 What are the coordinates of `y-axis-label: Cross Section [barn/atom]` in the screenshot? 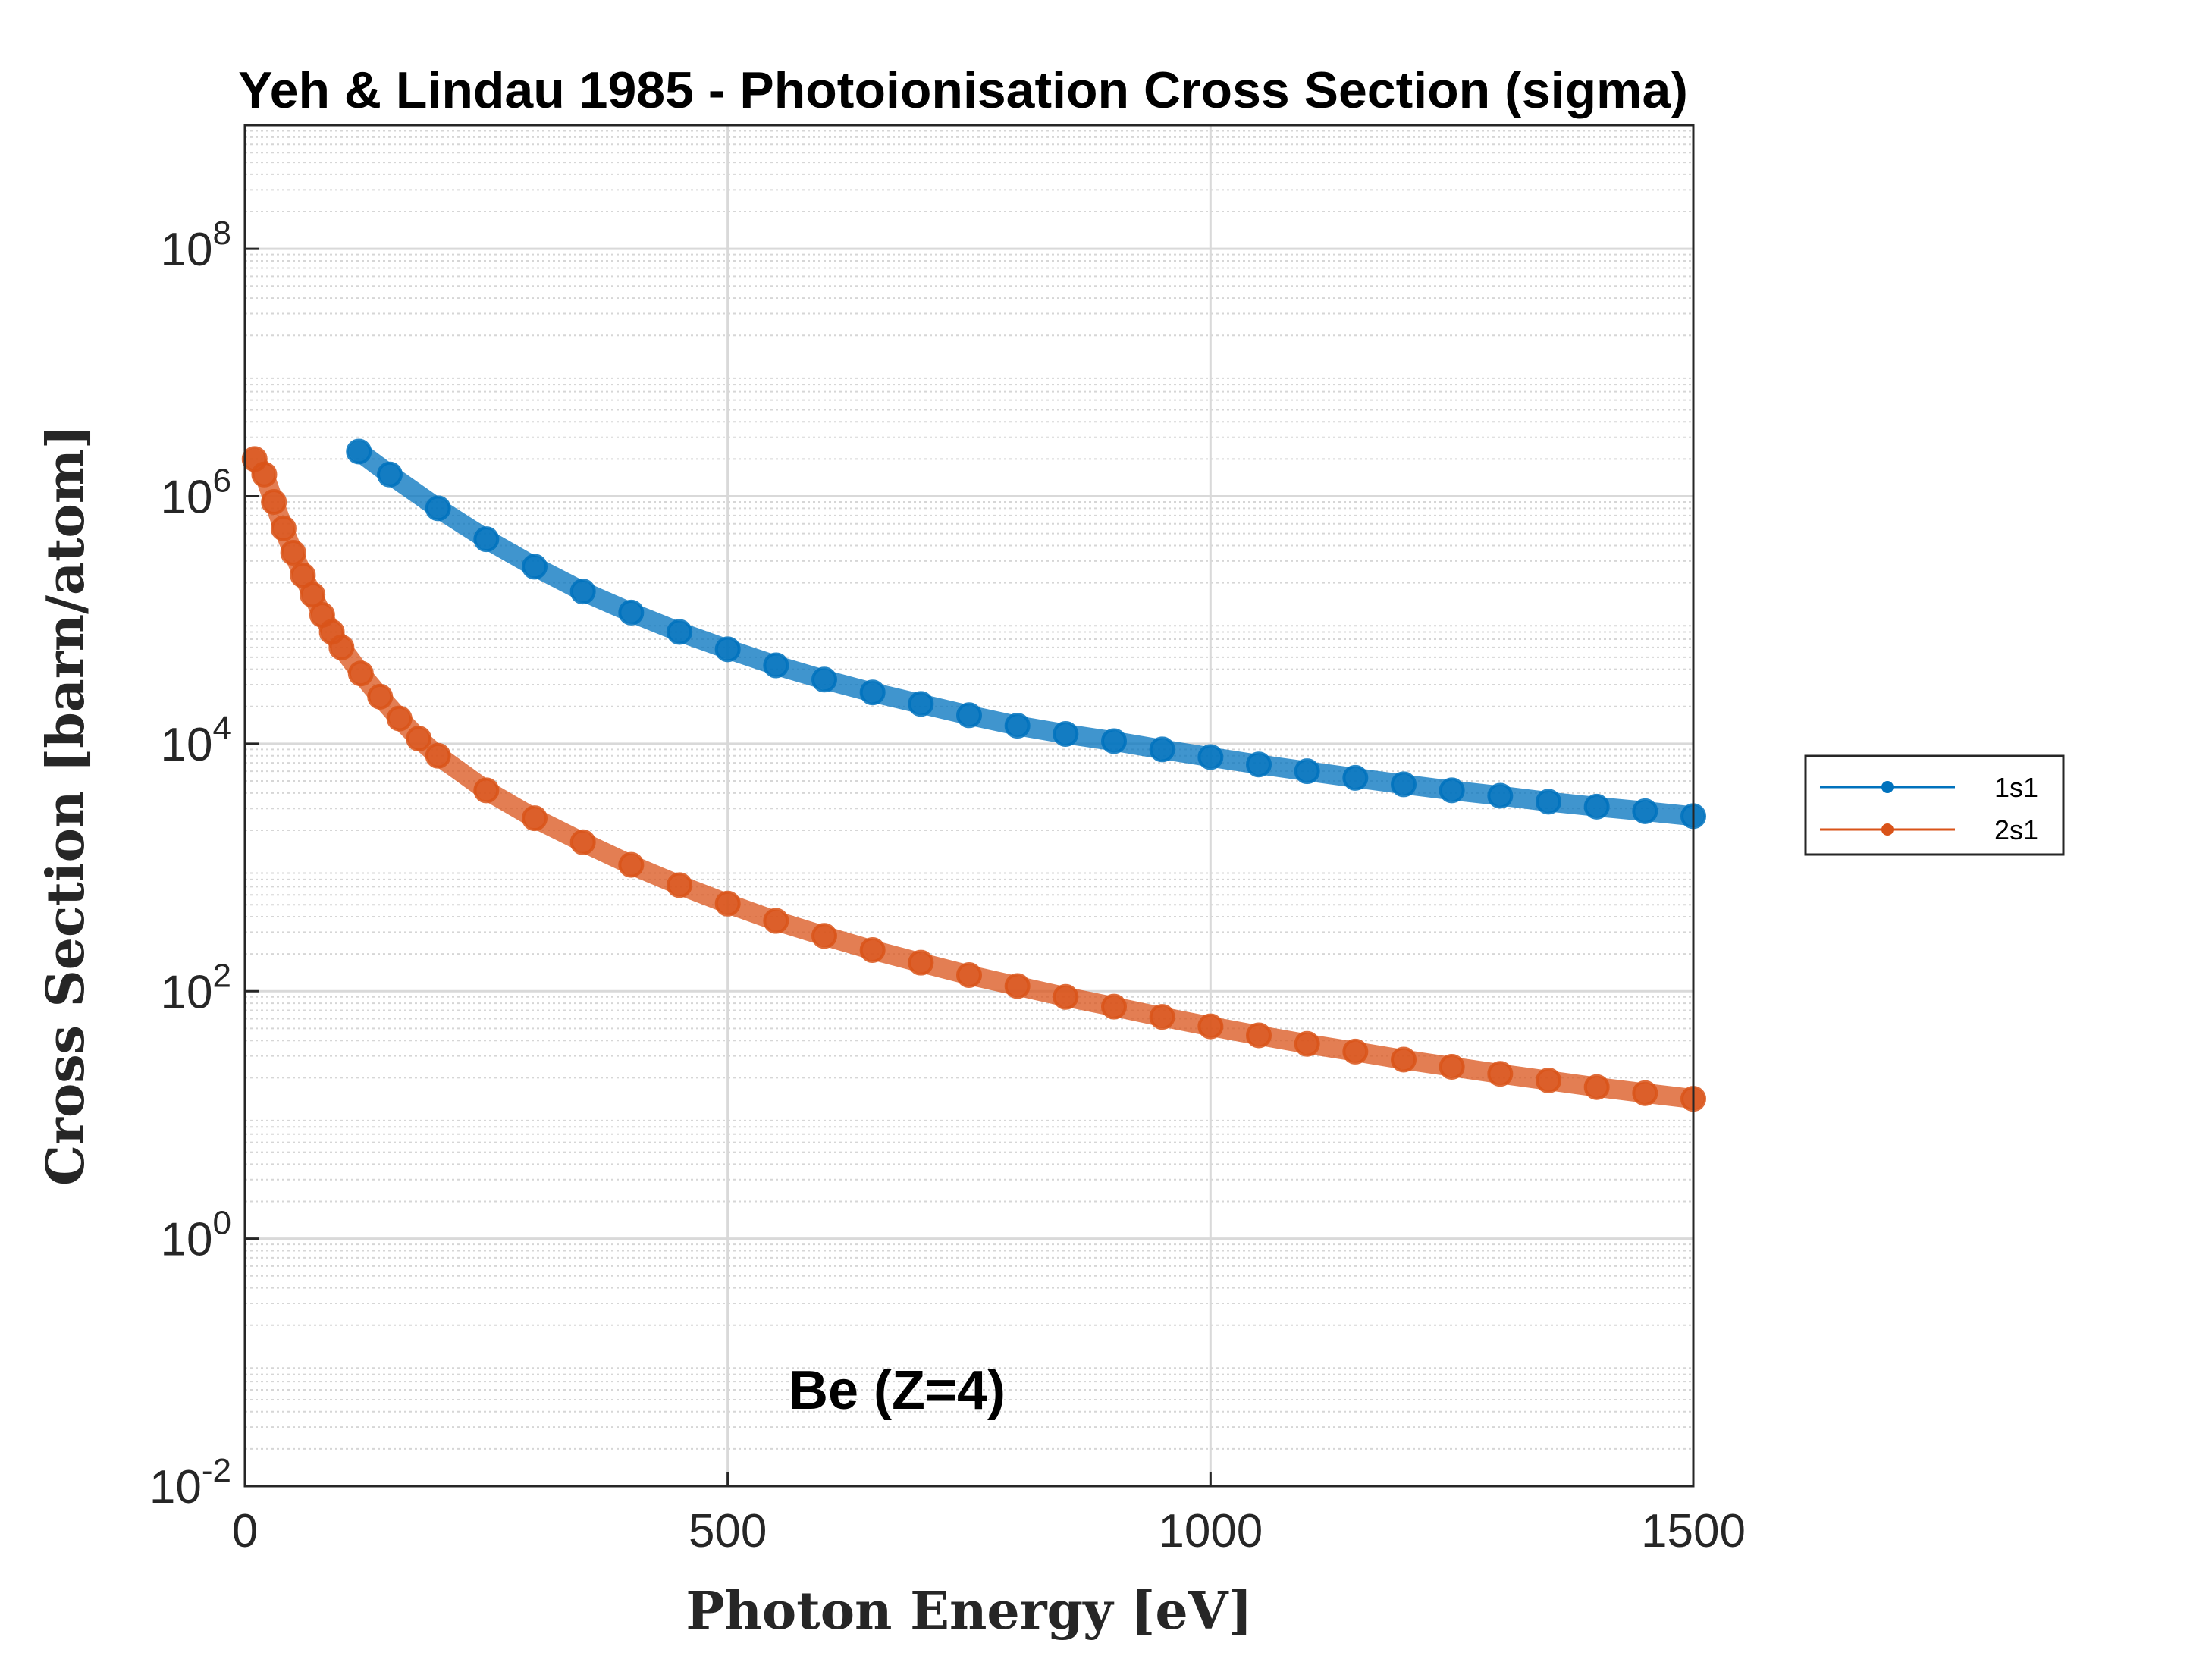 It's located at (66, 805).